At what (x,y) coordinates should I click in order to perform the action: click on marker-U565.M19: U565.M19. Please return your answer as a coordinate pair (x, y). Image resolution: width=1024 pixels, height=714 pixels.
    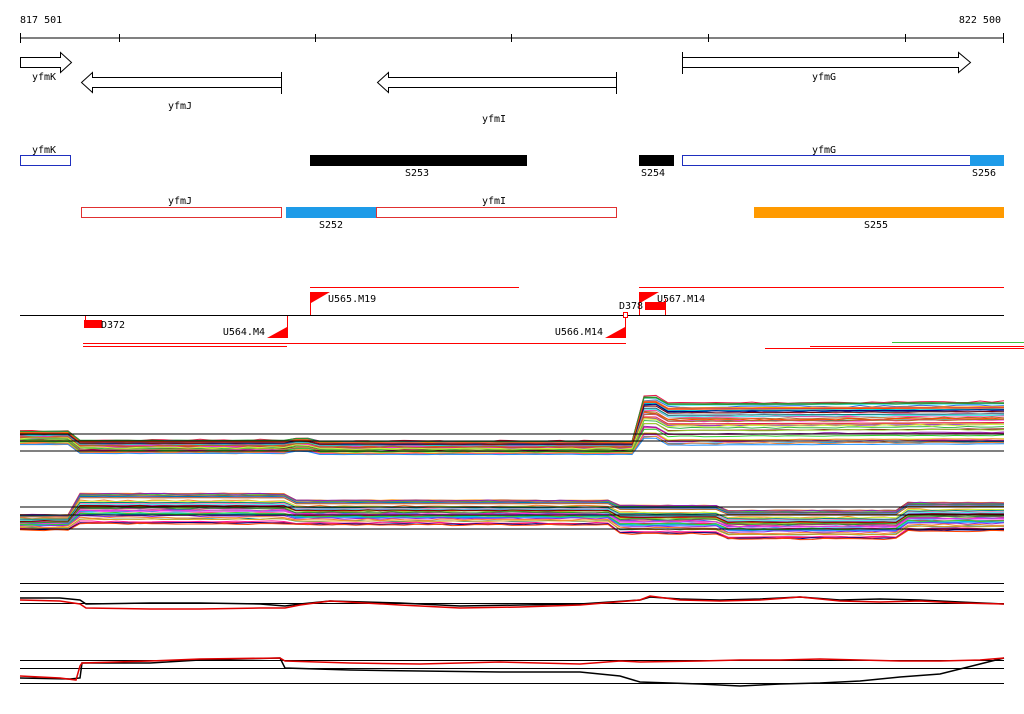
    Looking at the image, I should click on (343, 298).